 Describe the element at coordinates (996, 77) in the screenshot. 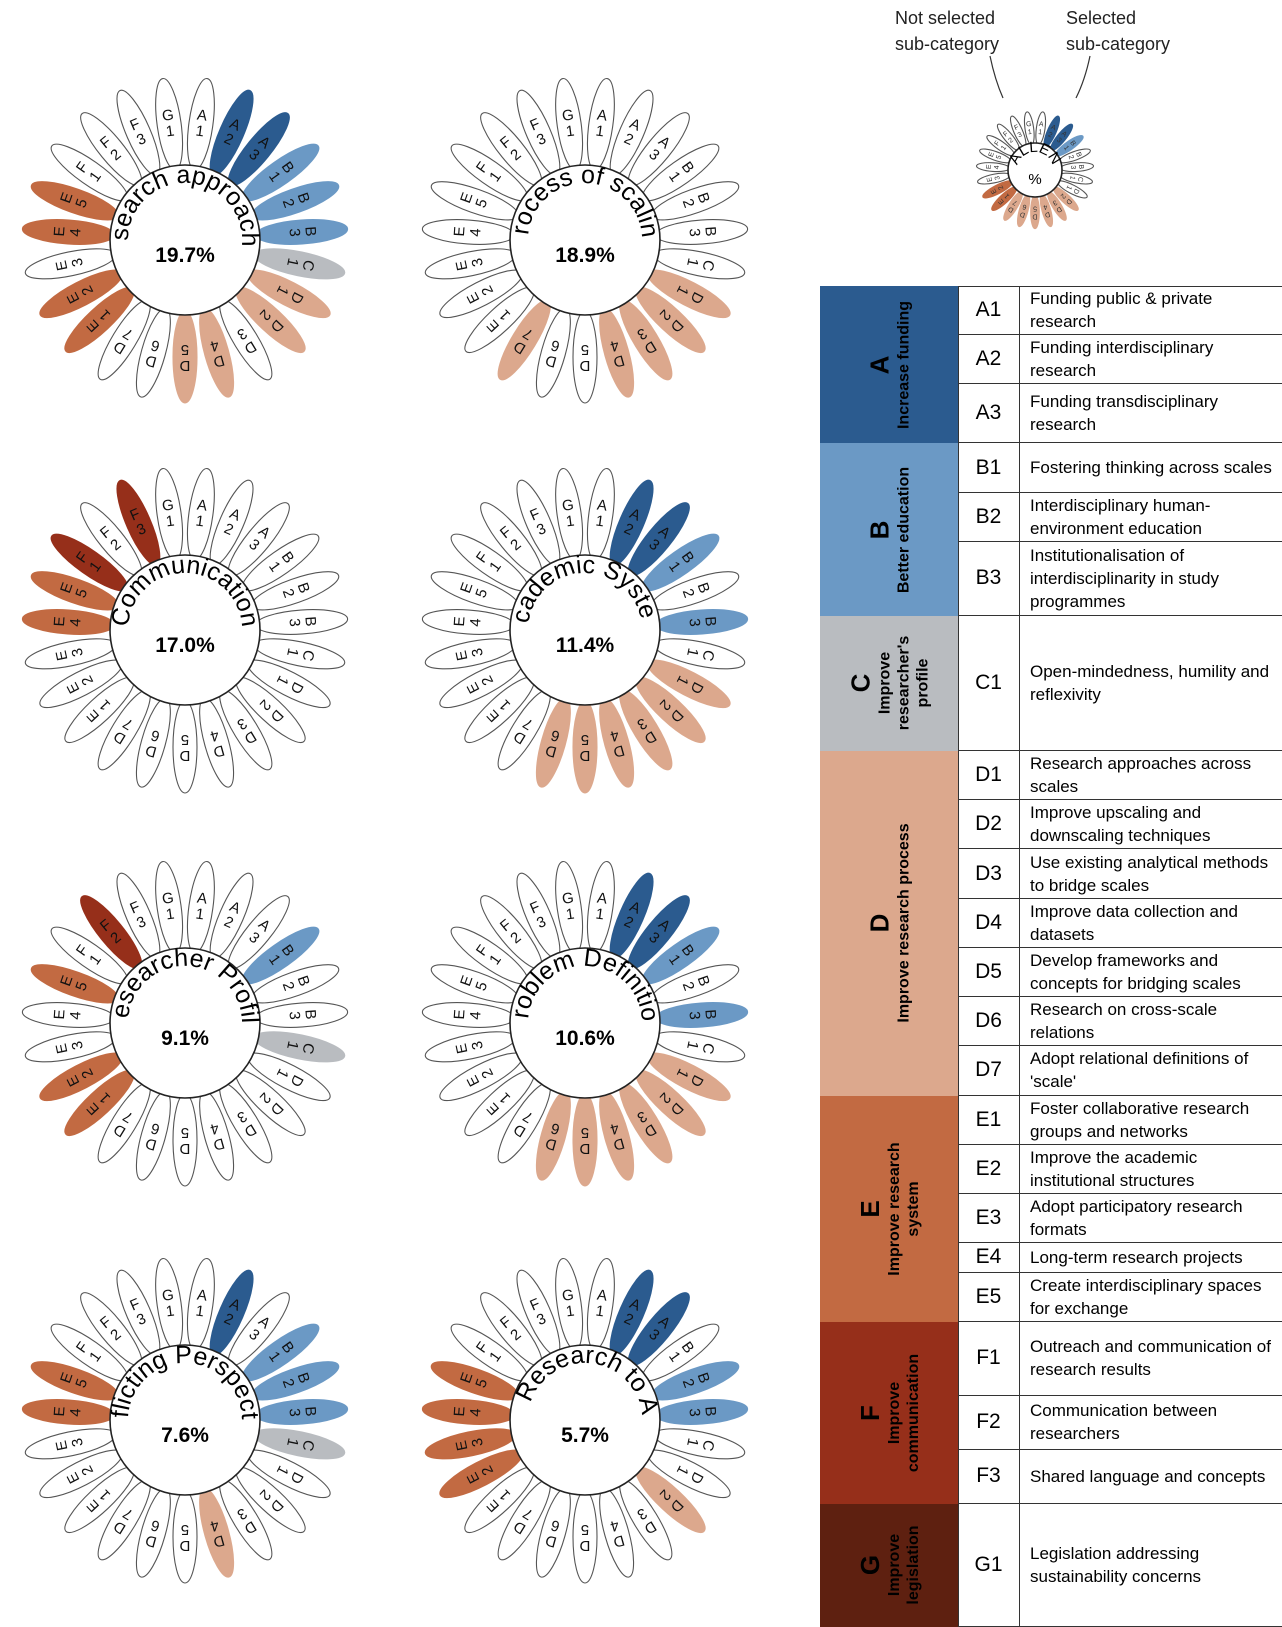

I see `not-selected-pointer` at that location.